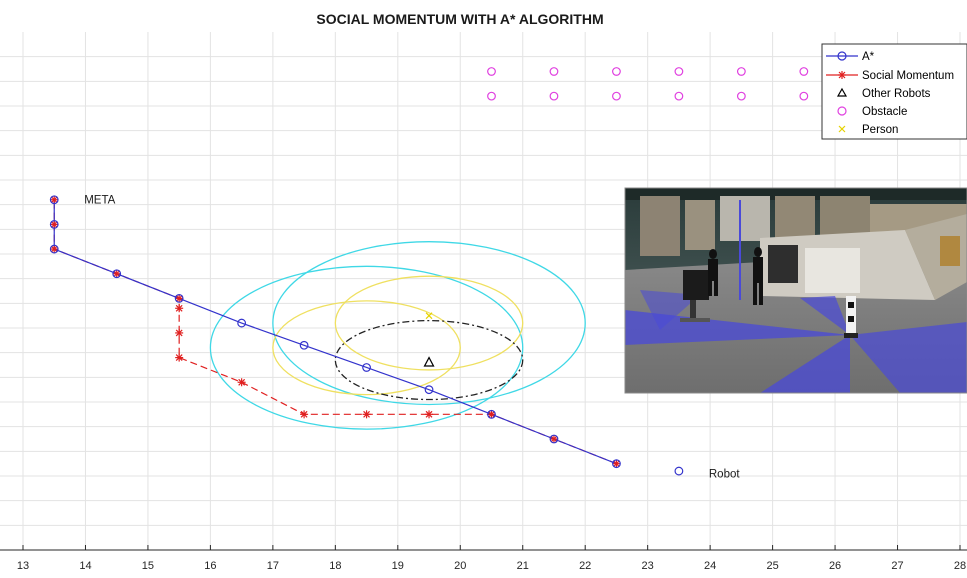  I want to click on x-tick-label: 24, so click(710, 566).